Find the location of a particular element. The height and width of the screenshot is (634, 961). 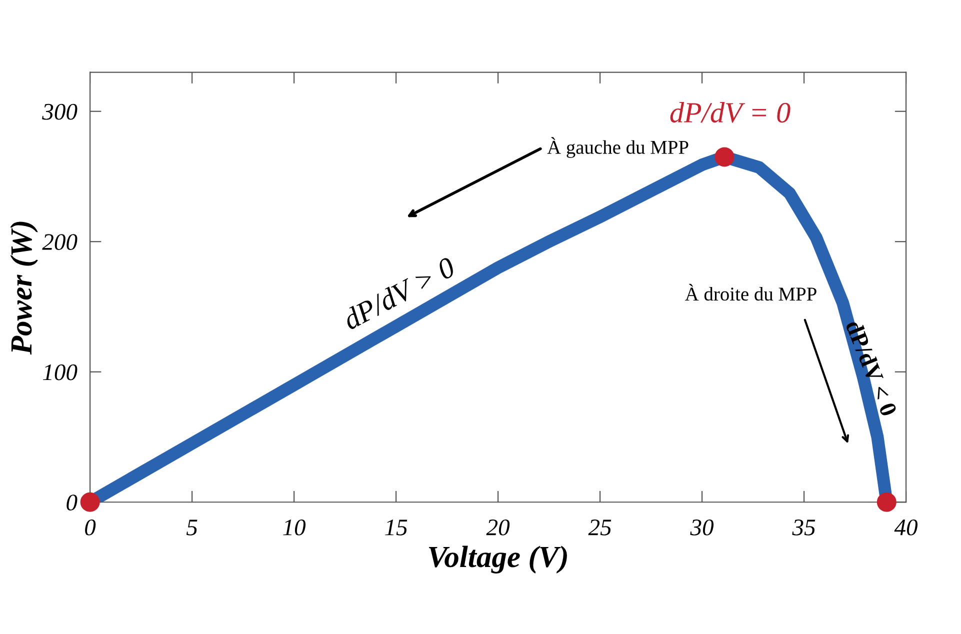

x-tick-label: 20 is located at coordinates (498, 527).